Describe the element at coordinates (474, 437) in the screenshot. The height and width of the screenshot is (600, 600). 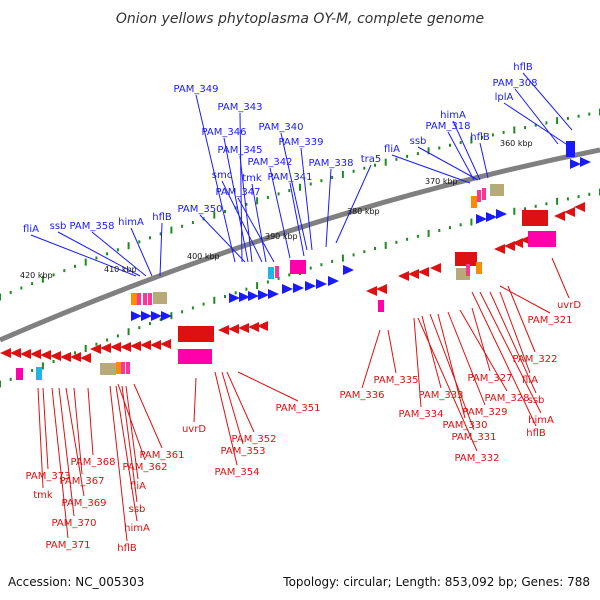
I see `reverse-gene-label: PAM_331` at that location.